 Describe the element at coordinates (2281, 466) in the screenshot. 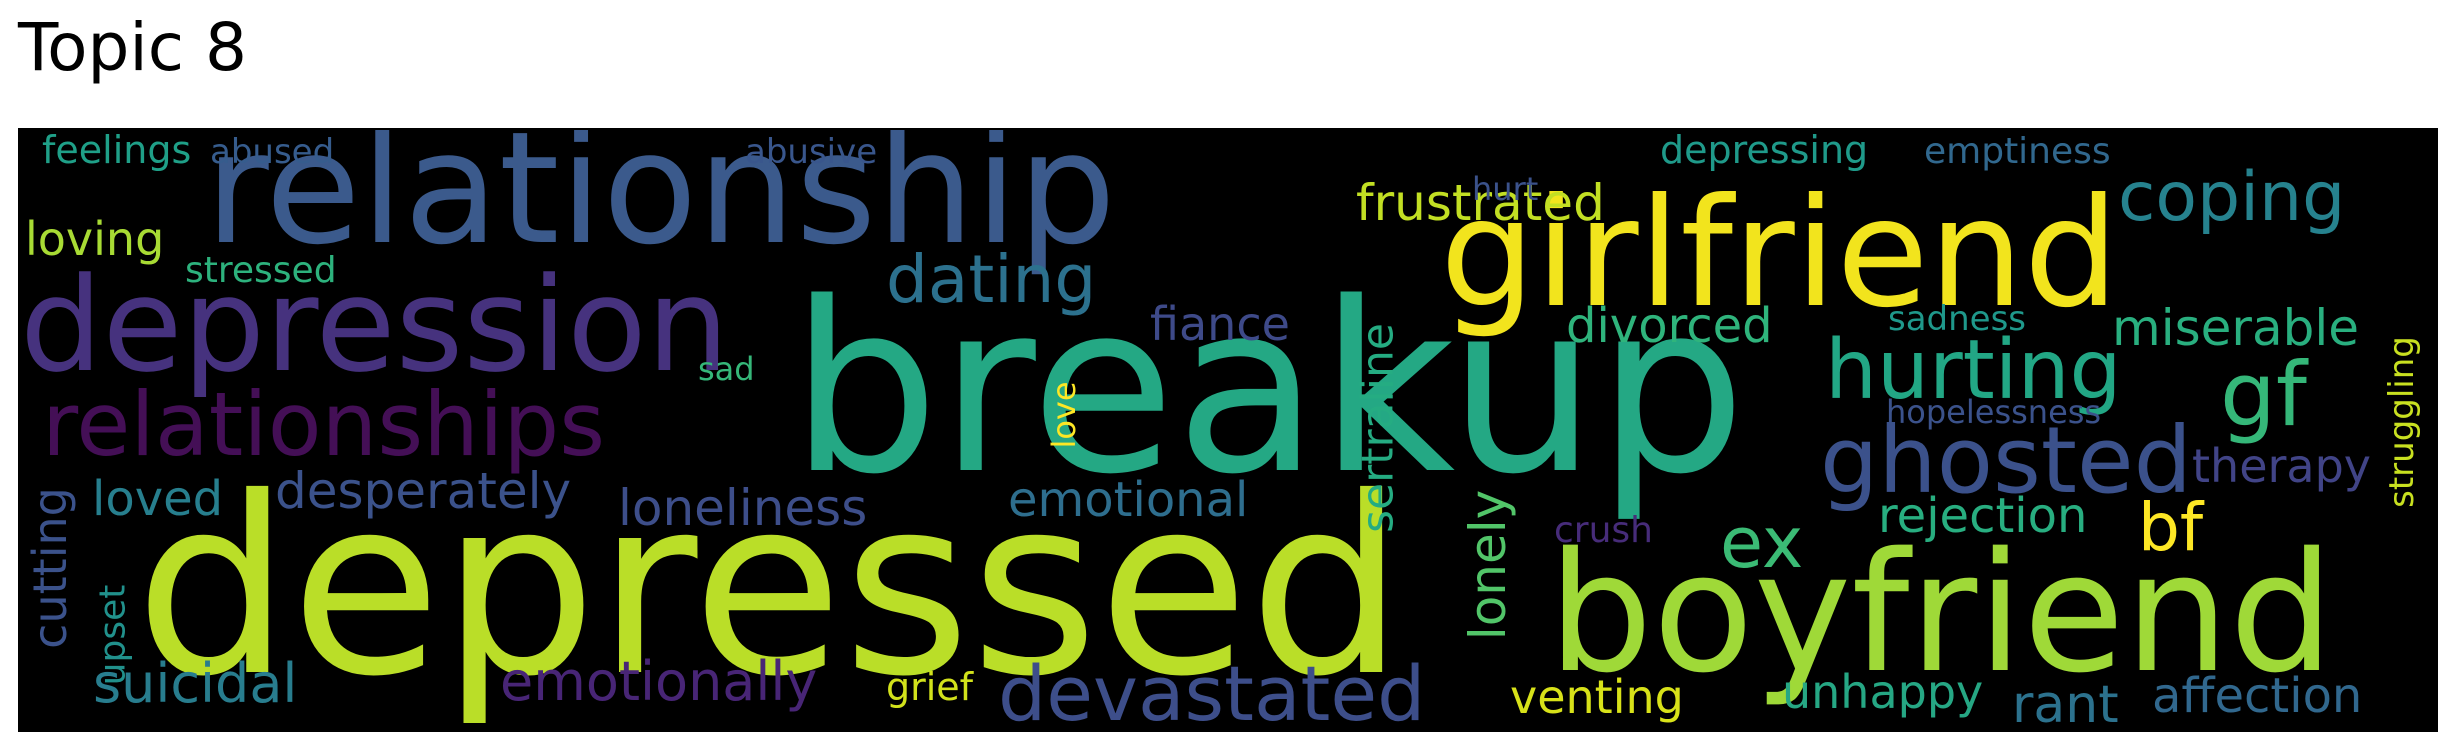

I see `cloud-word-therapy: therapy` at that location.